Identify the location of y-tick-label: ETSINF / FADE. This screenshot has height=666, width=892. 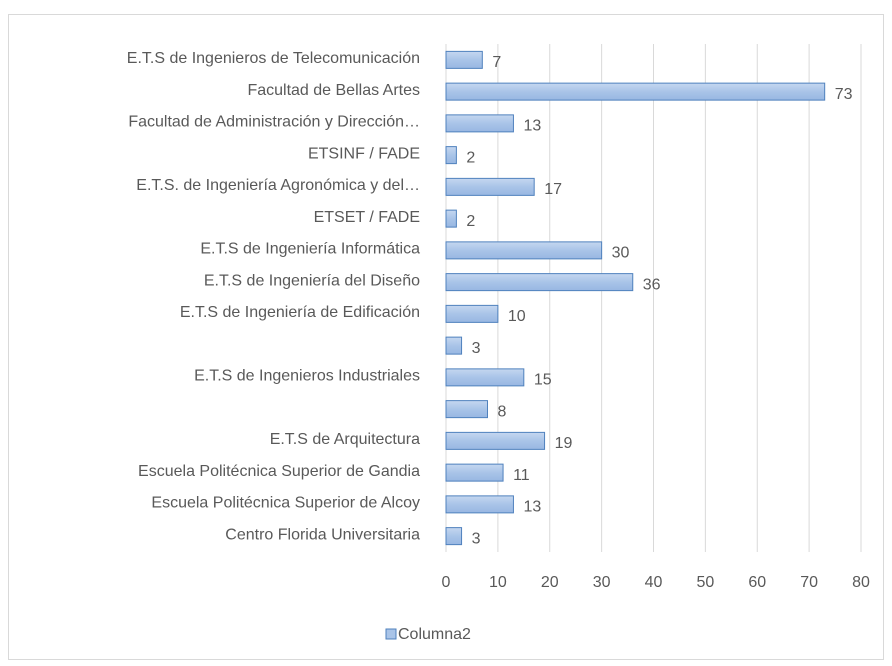
(364, 153).